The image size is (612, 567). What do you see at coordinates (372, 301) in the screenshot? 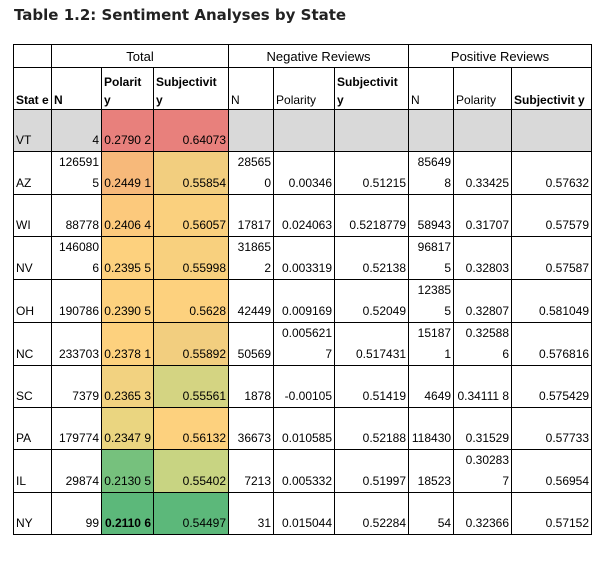
I see `cell-negative-subjectivity: 0.52049` at bounding box center [372, 301].